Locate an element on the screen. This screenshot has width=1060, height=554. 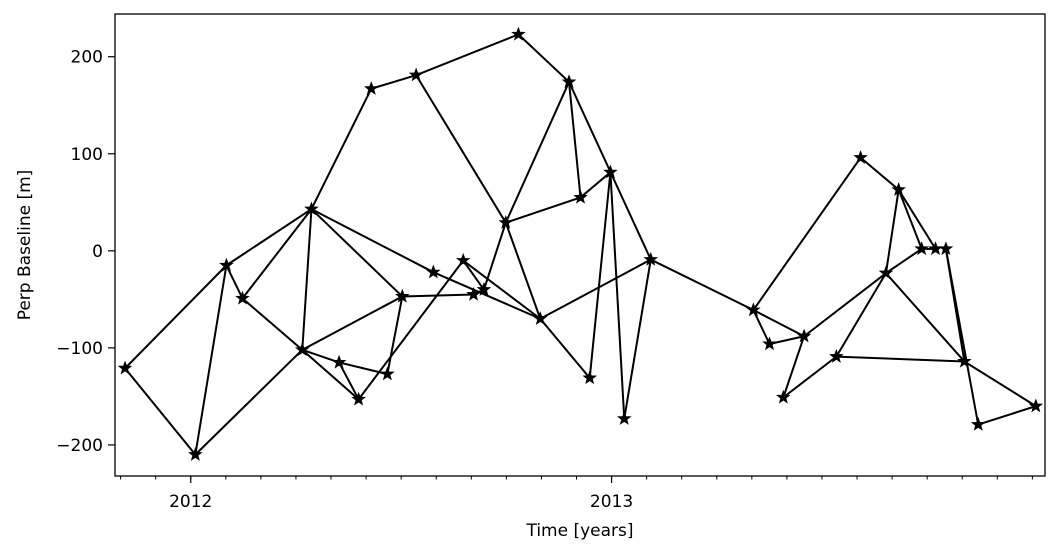
x-tick-label: 2013 is located at coordinates (611, 502).